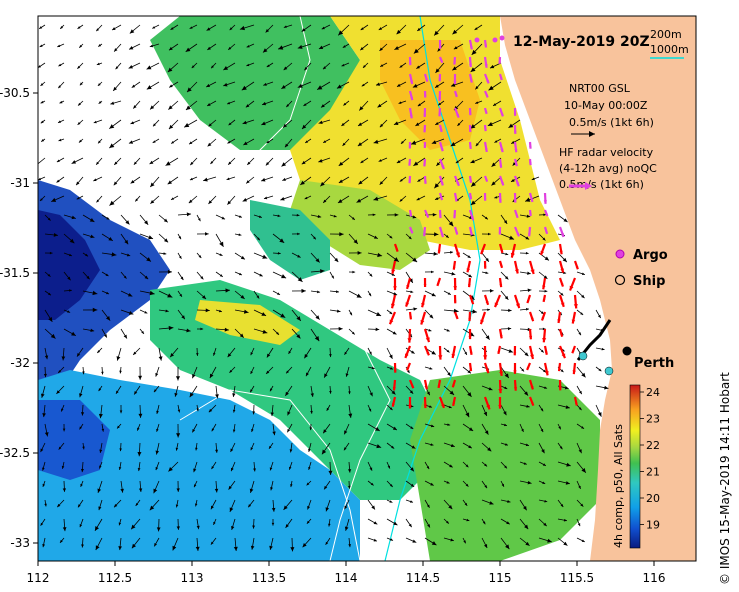 The width and height of the screenshot is (739, 592). Describe the element at coordinates (15, 453) in the screenshot. I see `y-tick-label: -32.5` at that location.